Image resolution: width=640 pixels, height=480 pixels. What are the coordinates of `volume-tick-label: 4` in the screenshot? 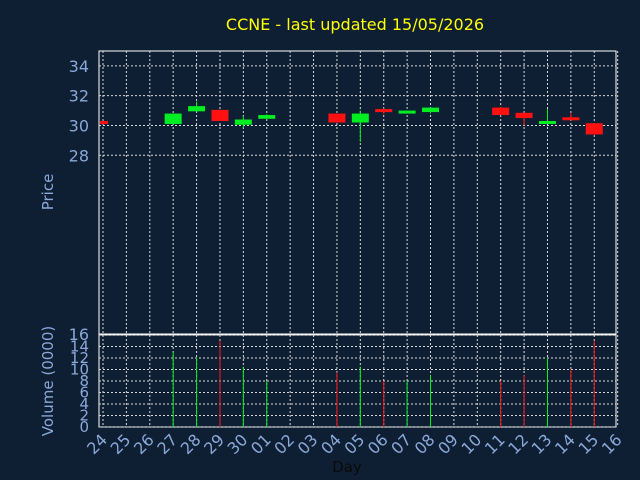 It's located at (84, 404).